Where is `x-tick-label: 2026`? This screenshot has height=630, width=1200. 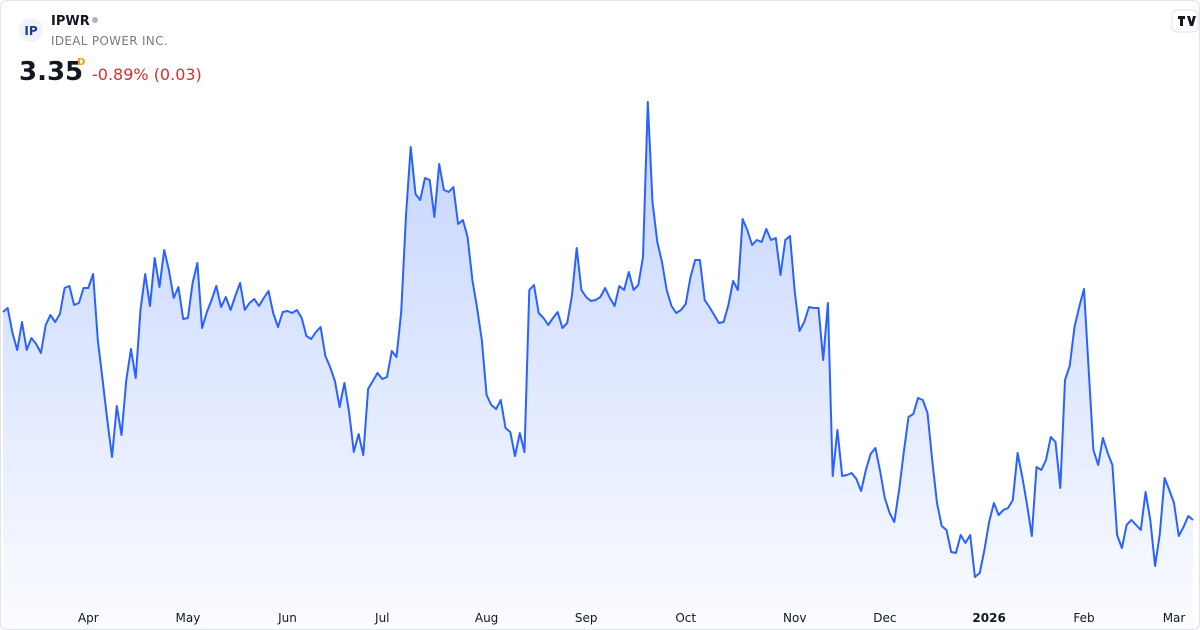
x-tick-label: 2026 is located at coordinates (988, 618).